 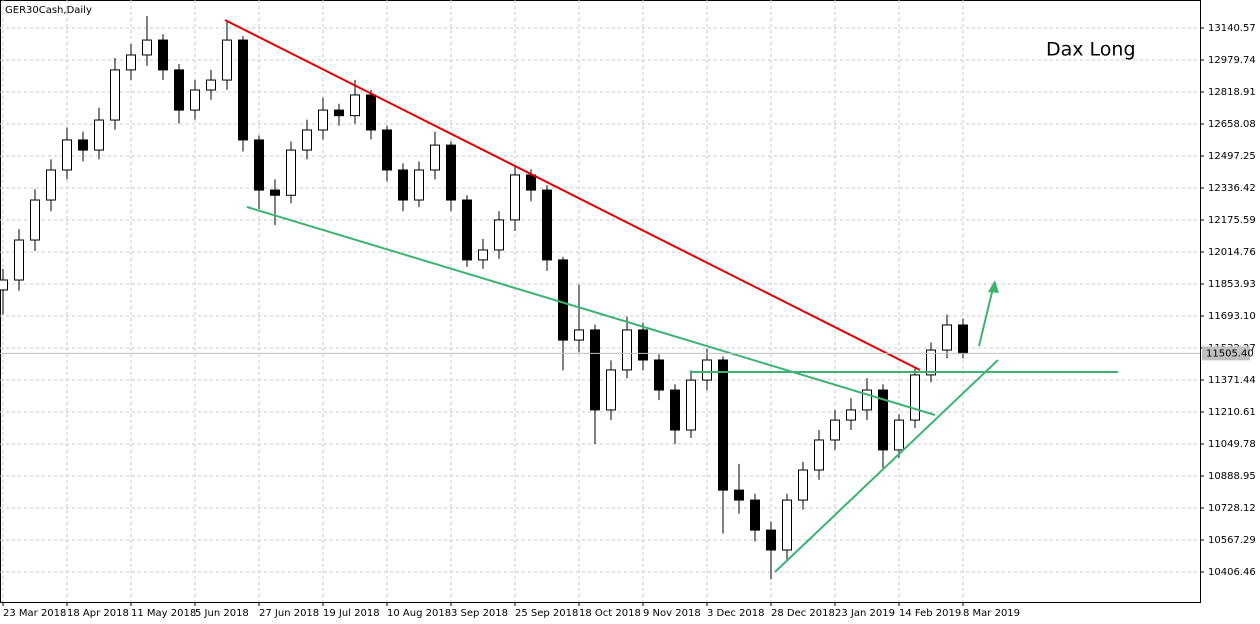 I want to click on x-tick-label: 23 Jan 2019, so click(x=865, y=613).